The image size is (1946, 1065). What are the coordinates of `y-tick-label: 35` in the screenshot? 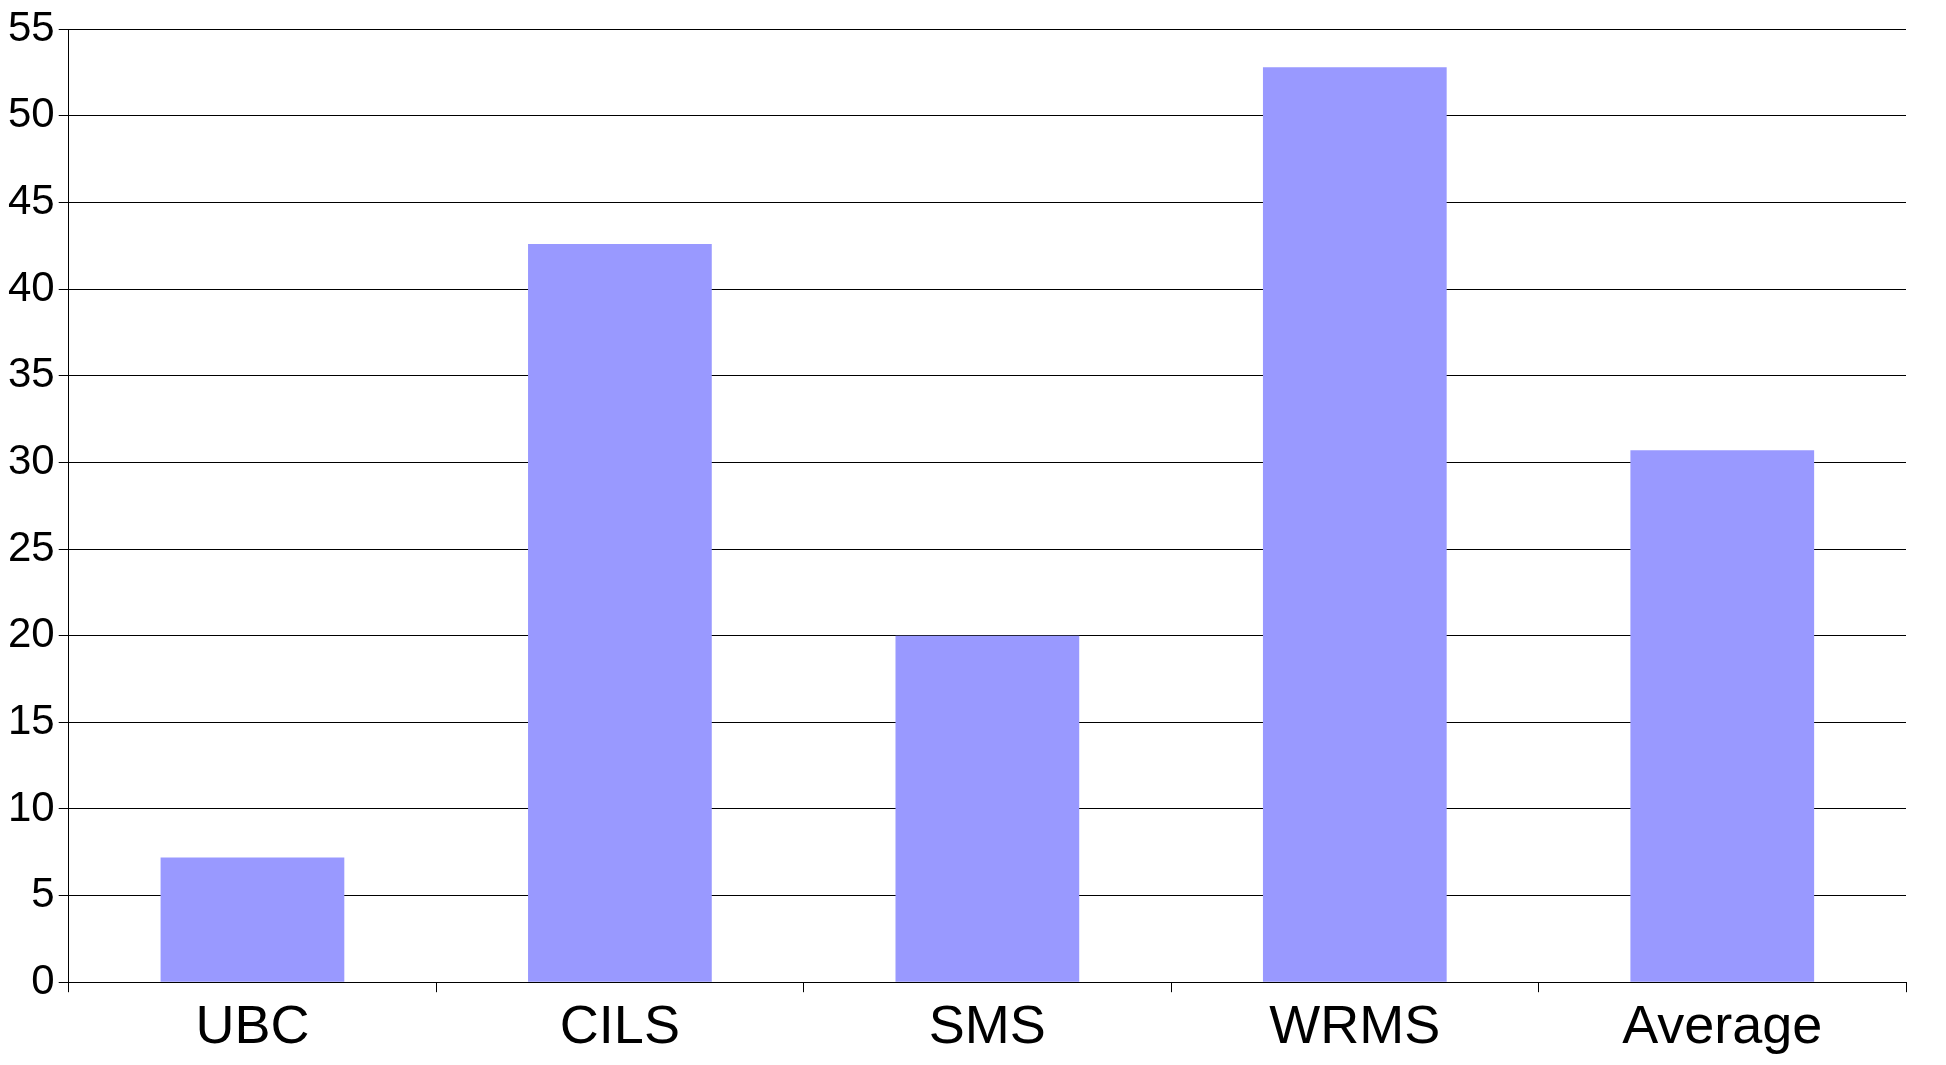 It's located at (31, 373).